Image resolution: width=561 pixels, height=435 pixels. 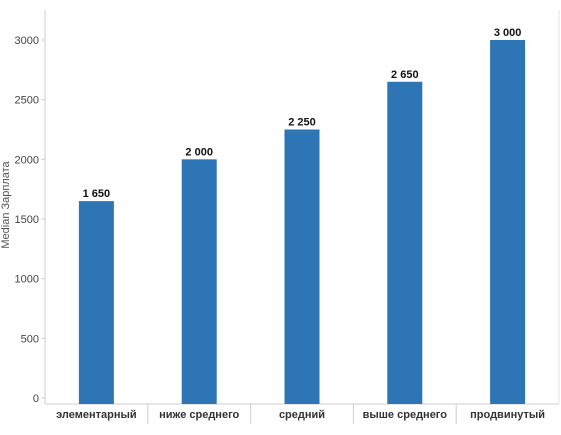 I want to click on y-axis: 0 500 1000 1500 2000 2500 3000, so click(x=30, y=220).